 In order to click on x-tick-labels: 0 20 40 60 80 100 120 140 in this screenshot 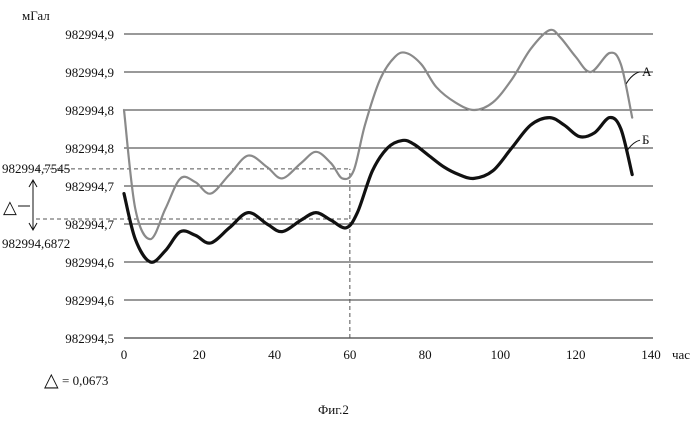, I will do `click(391, 354)`.